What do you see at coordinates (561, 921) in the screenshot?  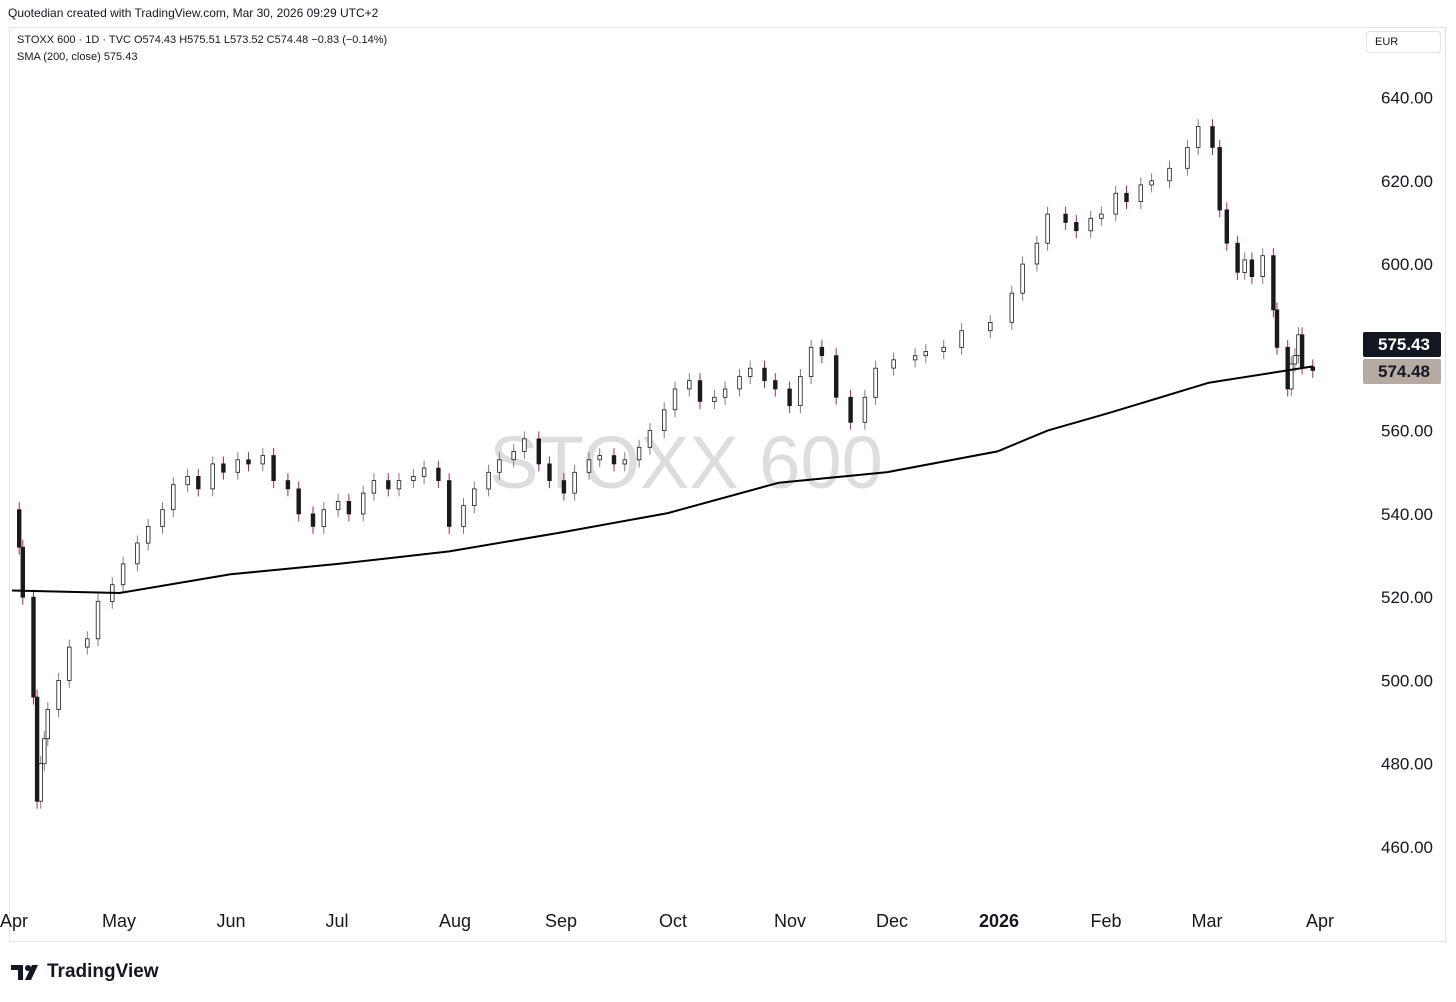 I see `x-tick-label: Sep` at bounding box center [561, 921].